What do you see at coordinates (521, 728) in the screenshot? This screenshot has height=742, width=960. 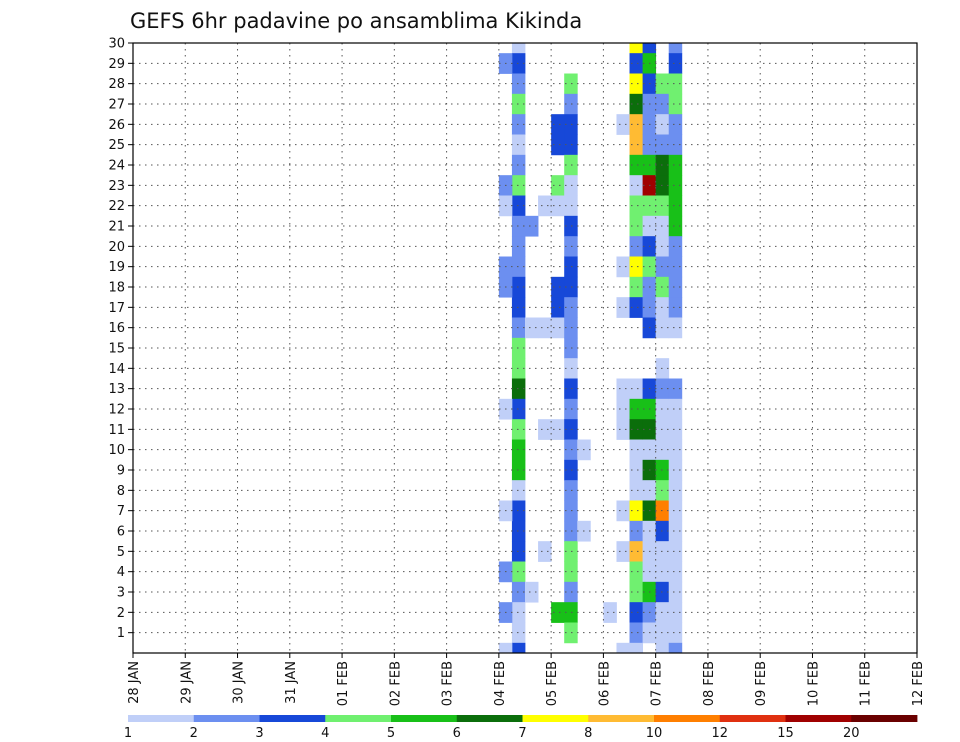 I see `colorbar-legend: 1 2 3 4 5 6 7 8 10 12 15 20` at bounding box center [521, 728].